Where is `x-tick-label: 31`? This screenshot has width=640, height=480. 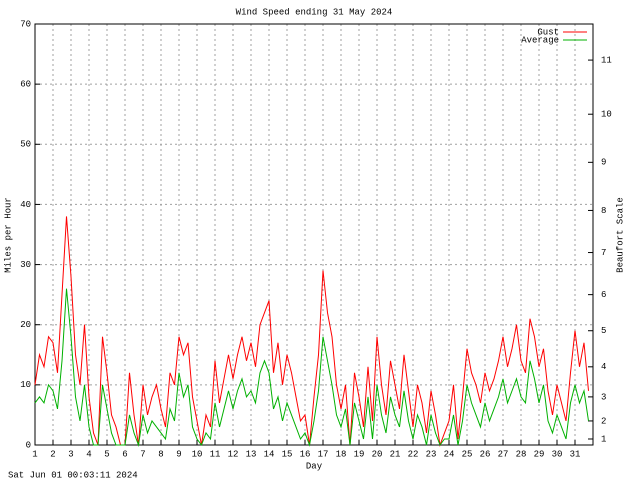
x-tick-label: 31 is located at coordinates (575, 454).